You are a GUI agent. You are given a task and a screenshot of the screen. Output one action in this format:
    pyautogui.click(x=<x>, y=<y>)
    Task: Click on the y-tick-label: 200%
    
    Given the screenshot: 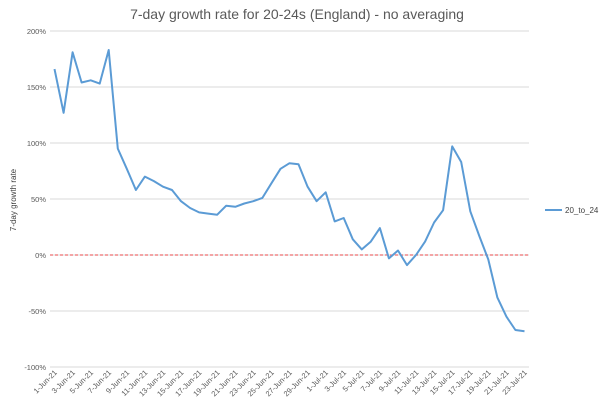 What is the action you would take?
    pyautogui.click(x=37, y=31)
    